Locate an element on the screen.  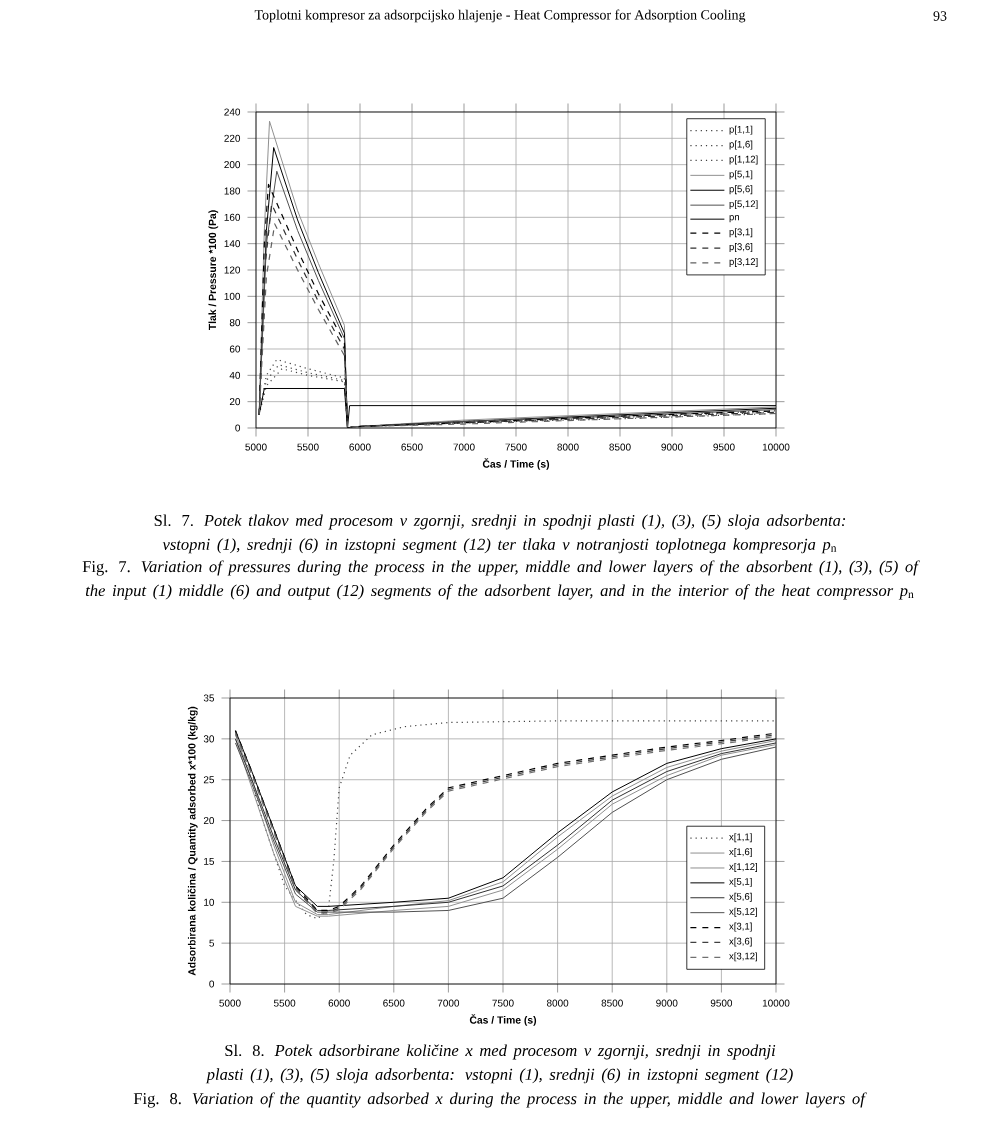
caption: Fig. 7. Variation of pressures during the process in the upper, middle and lower layers of the absorbent (1), (3), (5) of the input (1) middle (6) and output (12) segments of the adsorbent layer, and in the interior of the heat compressor p$_{n}$ is located at coordinates (501, 580).